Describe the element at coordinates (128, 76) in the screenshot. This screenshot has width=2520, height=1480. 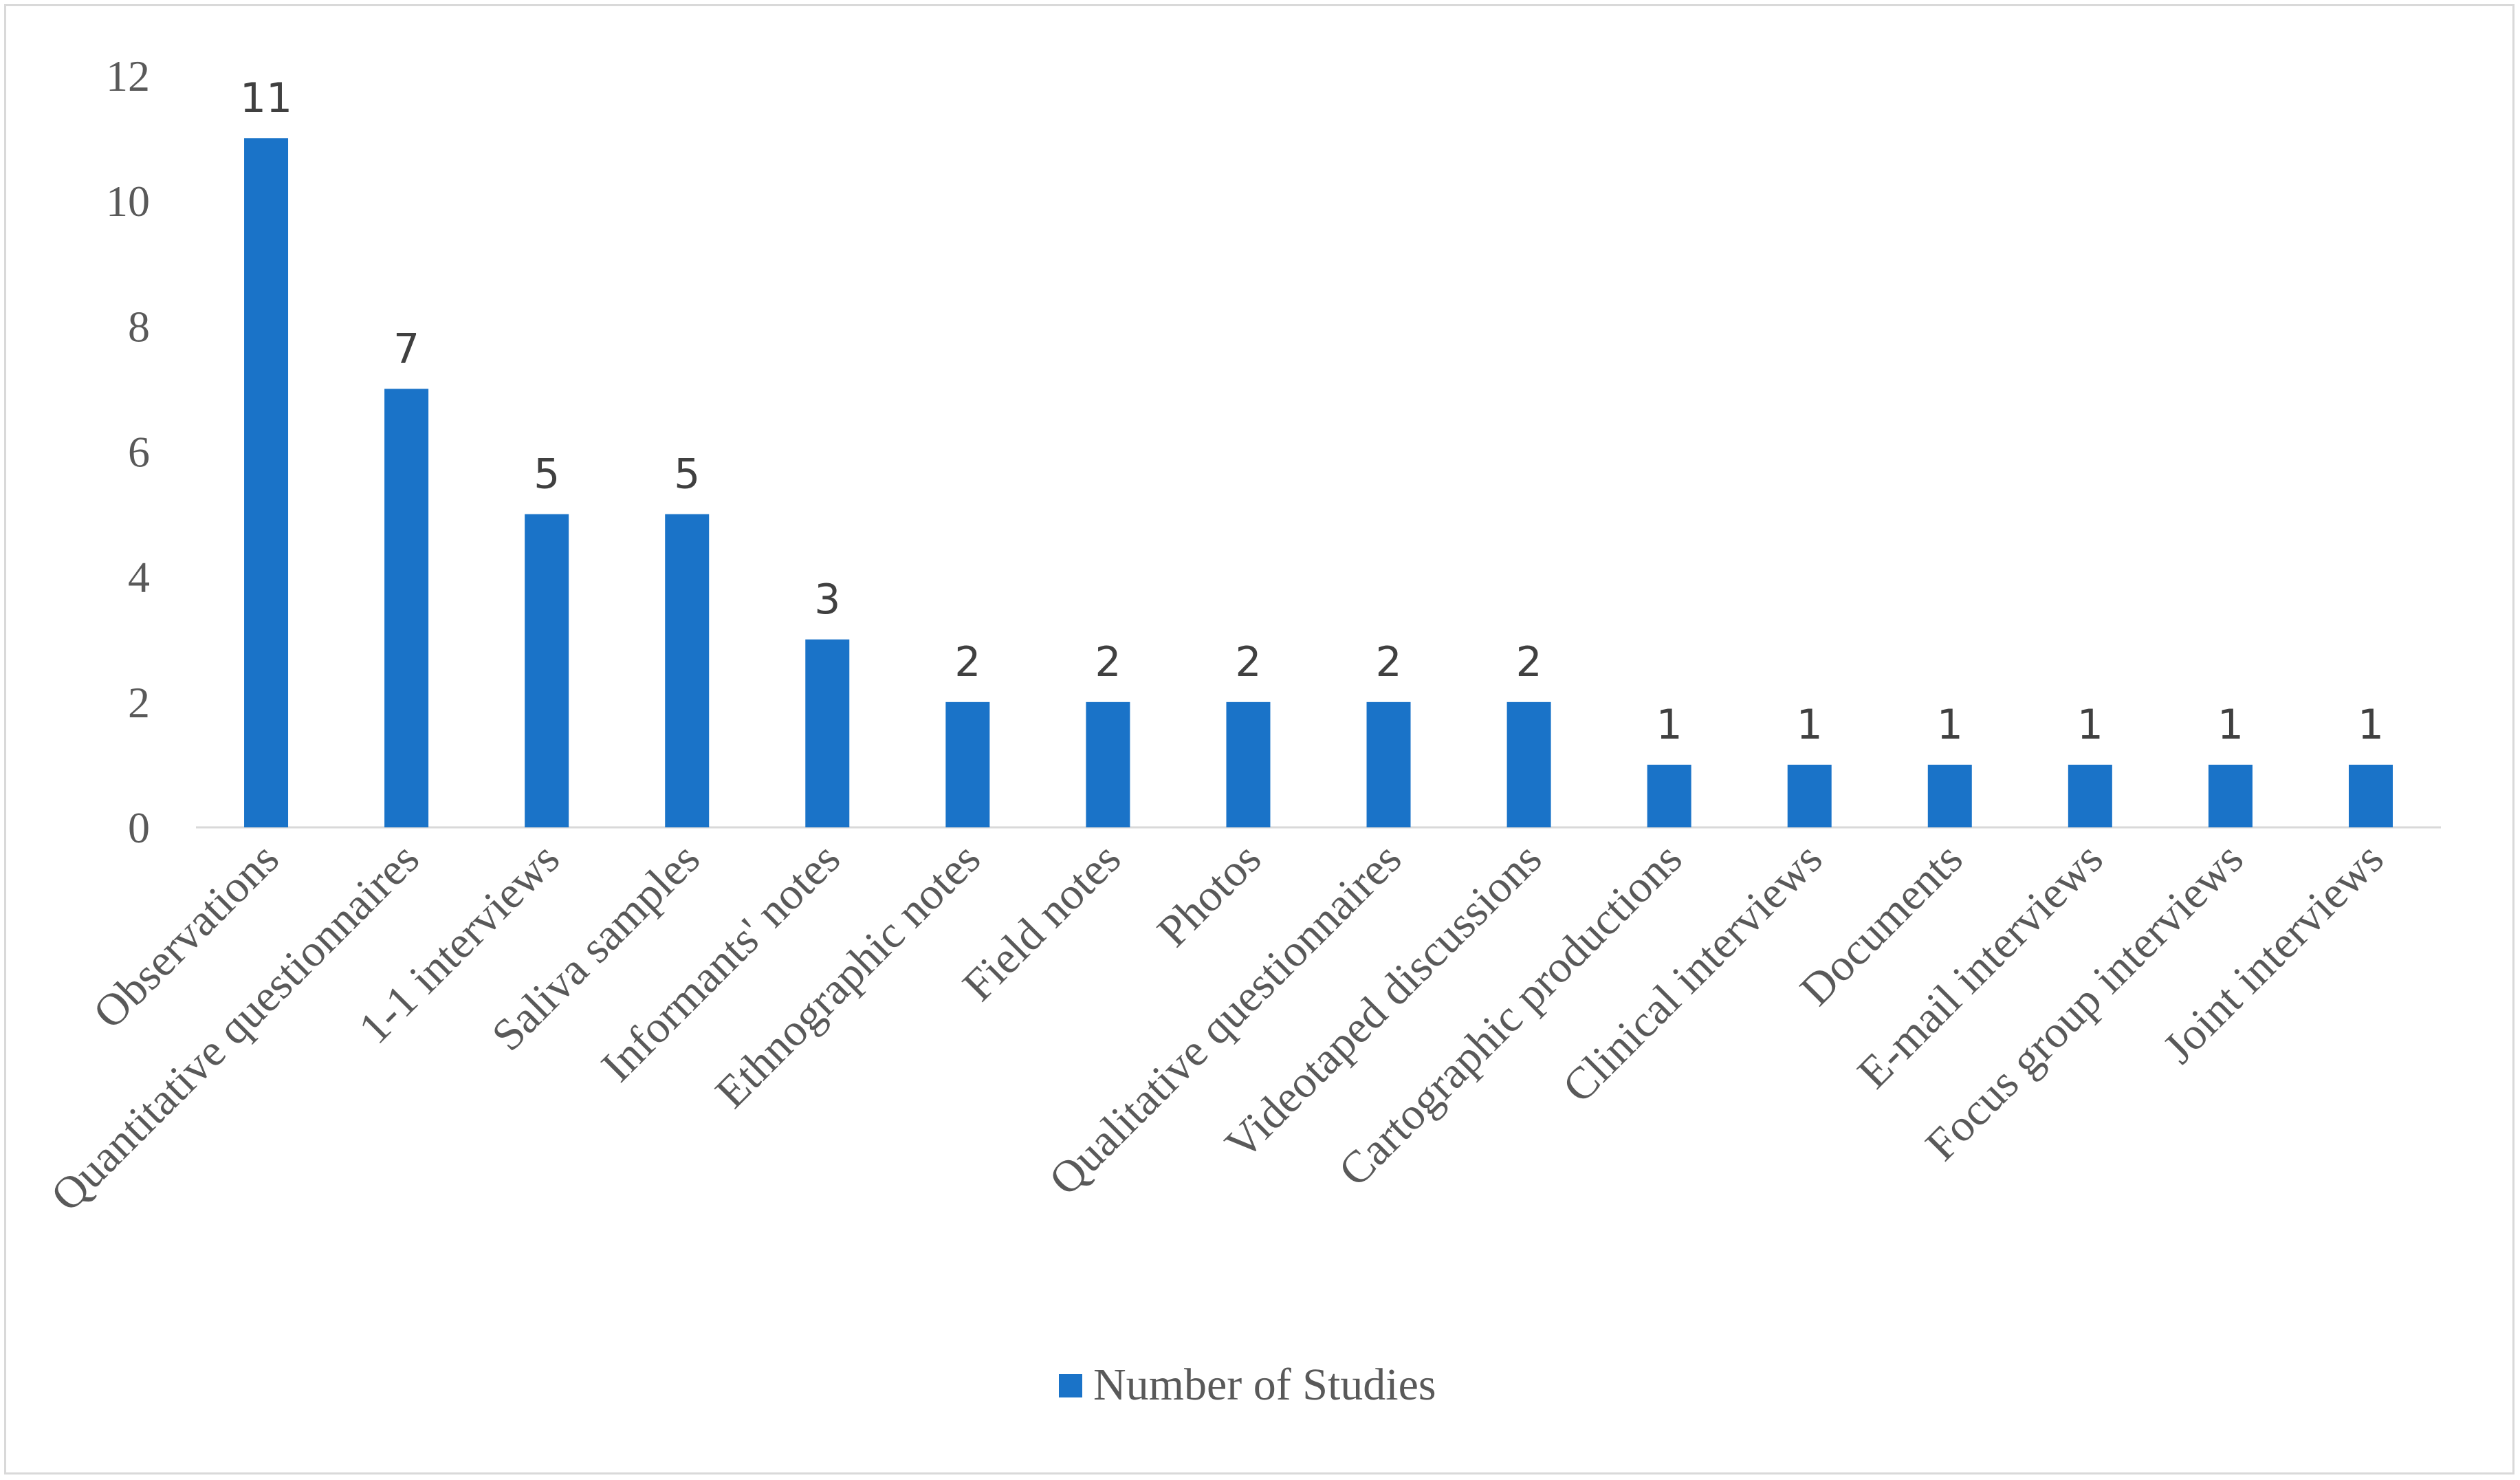
I see `y-tick-label: 12` at that location.